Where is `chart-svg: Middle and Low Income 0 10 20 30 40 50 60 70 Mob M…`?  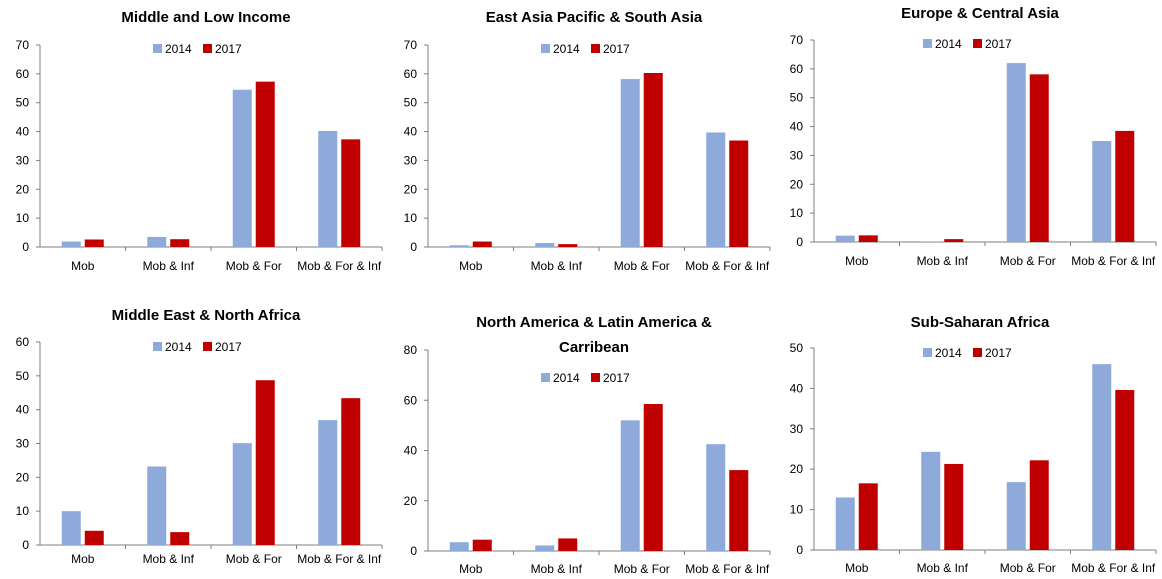 chart-svg: Middle and Low Income 0 10 20 30 40 50 60 70 Mob M… is located at coordinates (199, 141).